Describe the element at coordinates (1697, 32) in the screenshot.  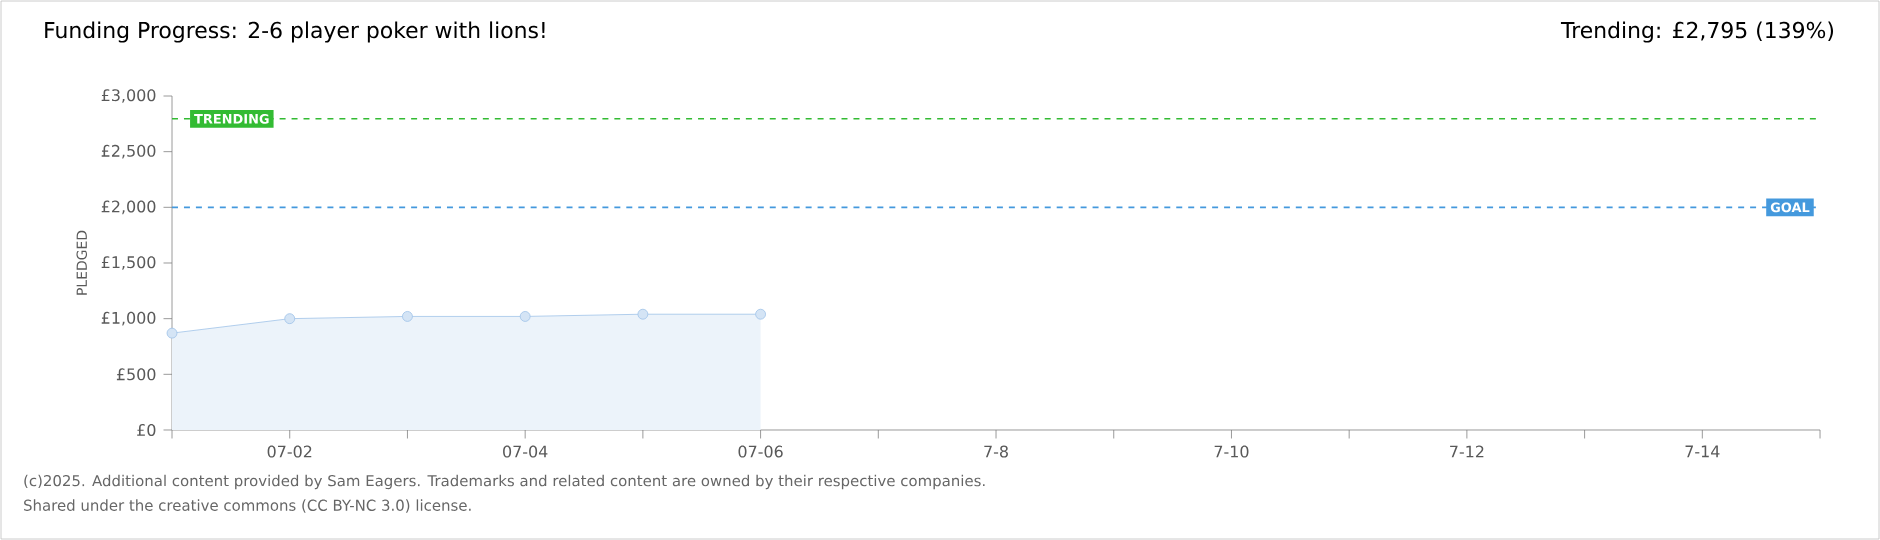
I see `chart-subtitle: Trending: £2,795 (139%)` at that location.